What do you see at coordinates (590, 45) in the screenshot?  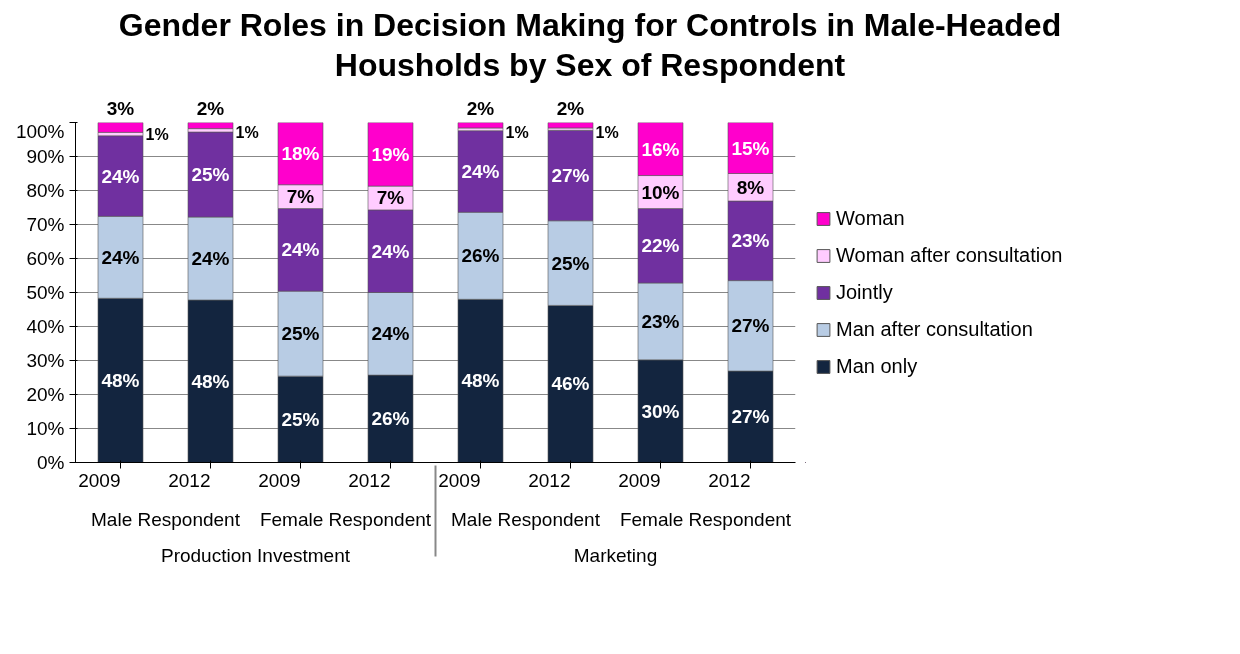 I see `chart-title: Gender Roles in Decision Making for Controls in Male-Headed Housholds by Sex of Respondent` at bounding box center [590, 45].